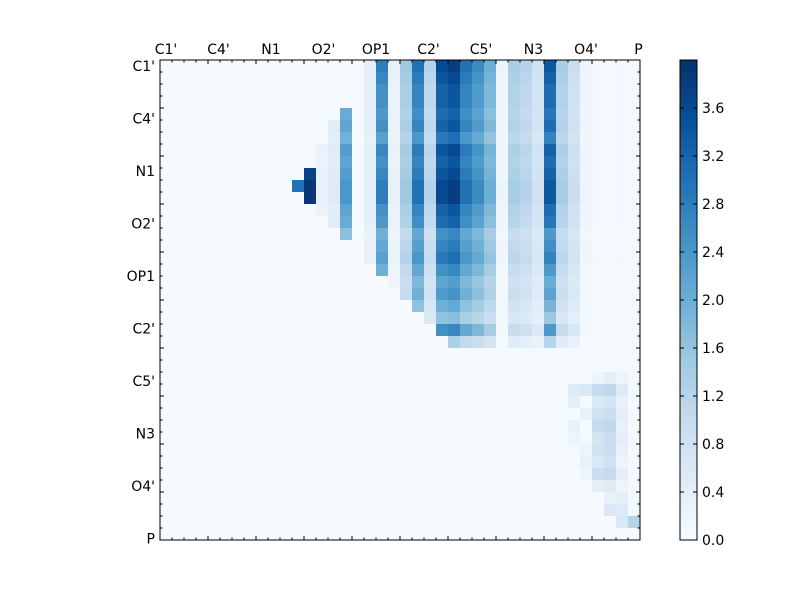 Image resolution: width=800 pixels, height=600 pixels. Describe the element at coordinates (701, 304) in the screenshot. I see `colorbar: 0.00.40.81.21.62.02.42.83.23.6` at that location.